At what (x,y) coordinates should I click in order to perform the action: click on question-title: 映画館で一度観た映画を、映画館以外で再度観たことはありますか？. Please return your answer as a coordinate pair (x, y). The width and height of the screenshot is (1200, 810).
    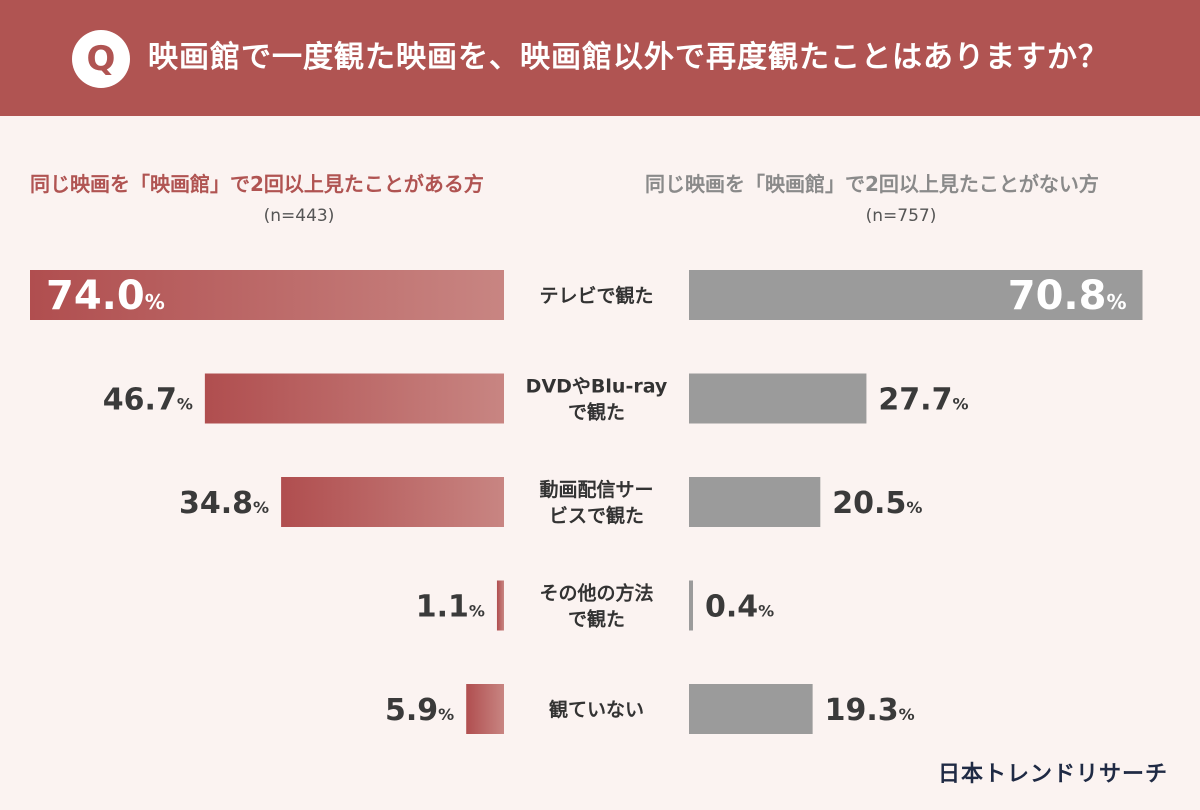
    Looking at the image, I should click on (628, 57).